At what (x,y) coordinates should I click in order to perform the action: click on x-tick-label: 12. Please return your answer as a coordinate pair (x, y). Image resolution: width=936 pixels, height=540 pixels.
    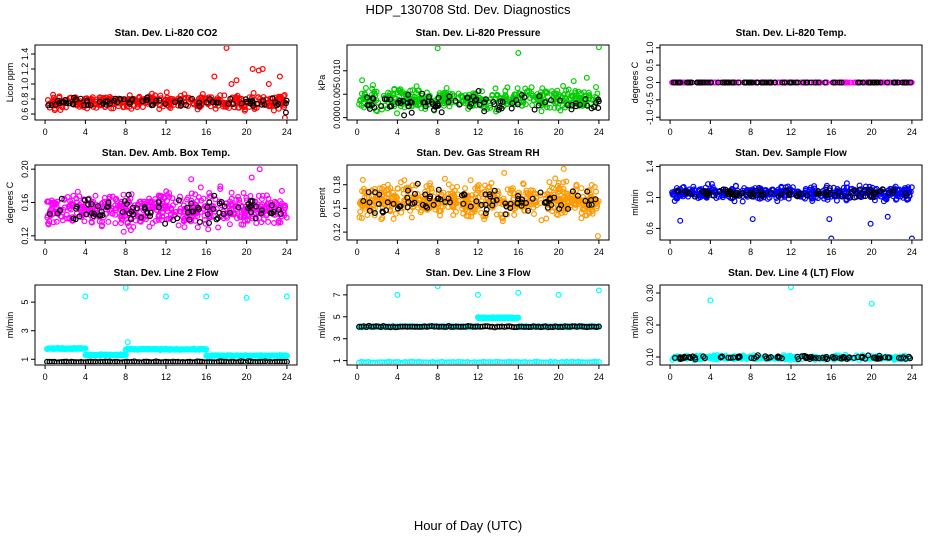
    Looking at the image, I should click on (791, 132).